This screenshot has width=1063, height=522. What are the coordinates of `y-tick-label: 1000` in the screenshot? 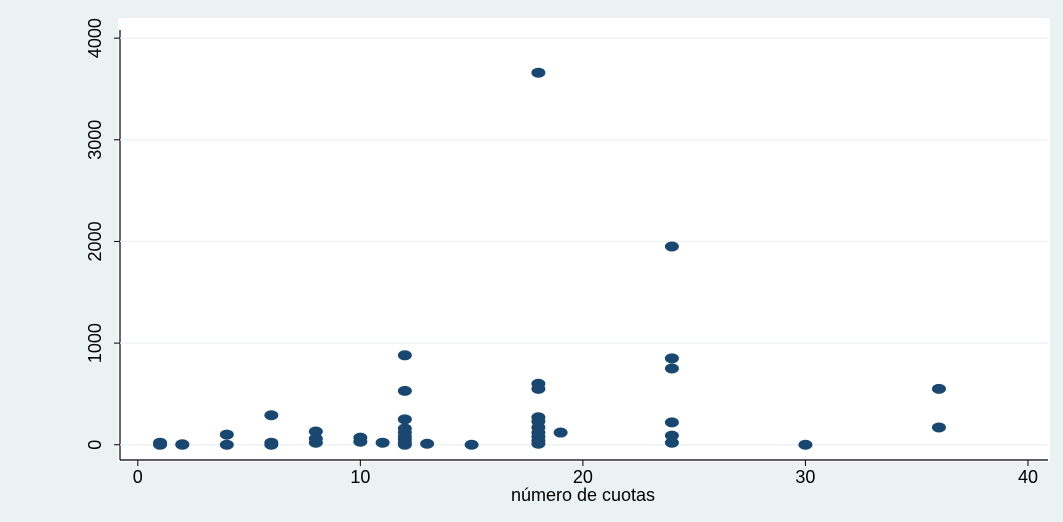 It's located at (95, 343).